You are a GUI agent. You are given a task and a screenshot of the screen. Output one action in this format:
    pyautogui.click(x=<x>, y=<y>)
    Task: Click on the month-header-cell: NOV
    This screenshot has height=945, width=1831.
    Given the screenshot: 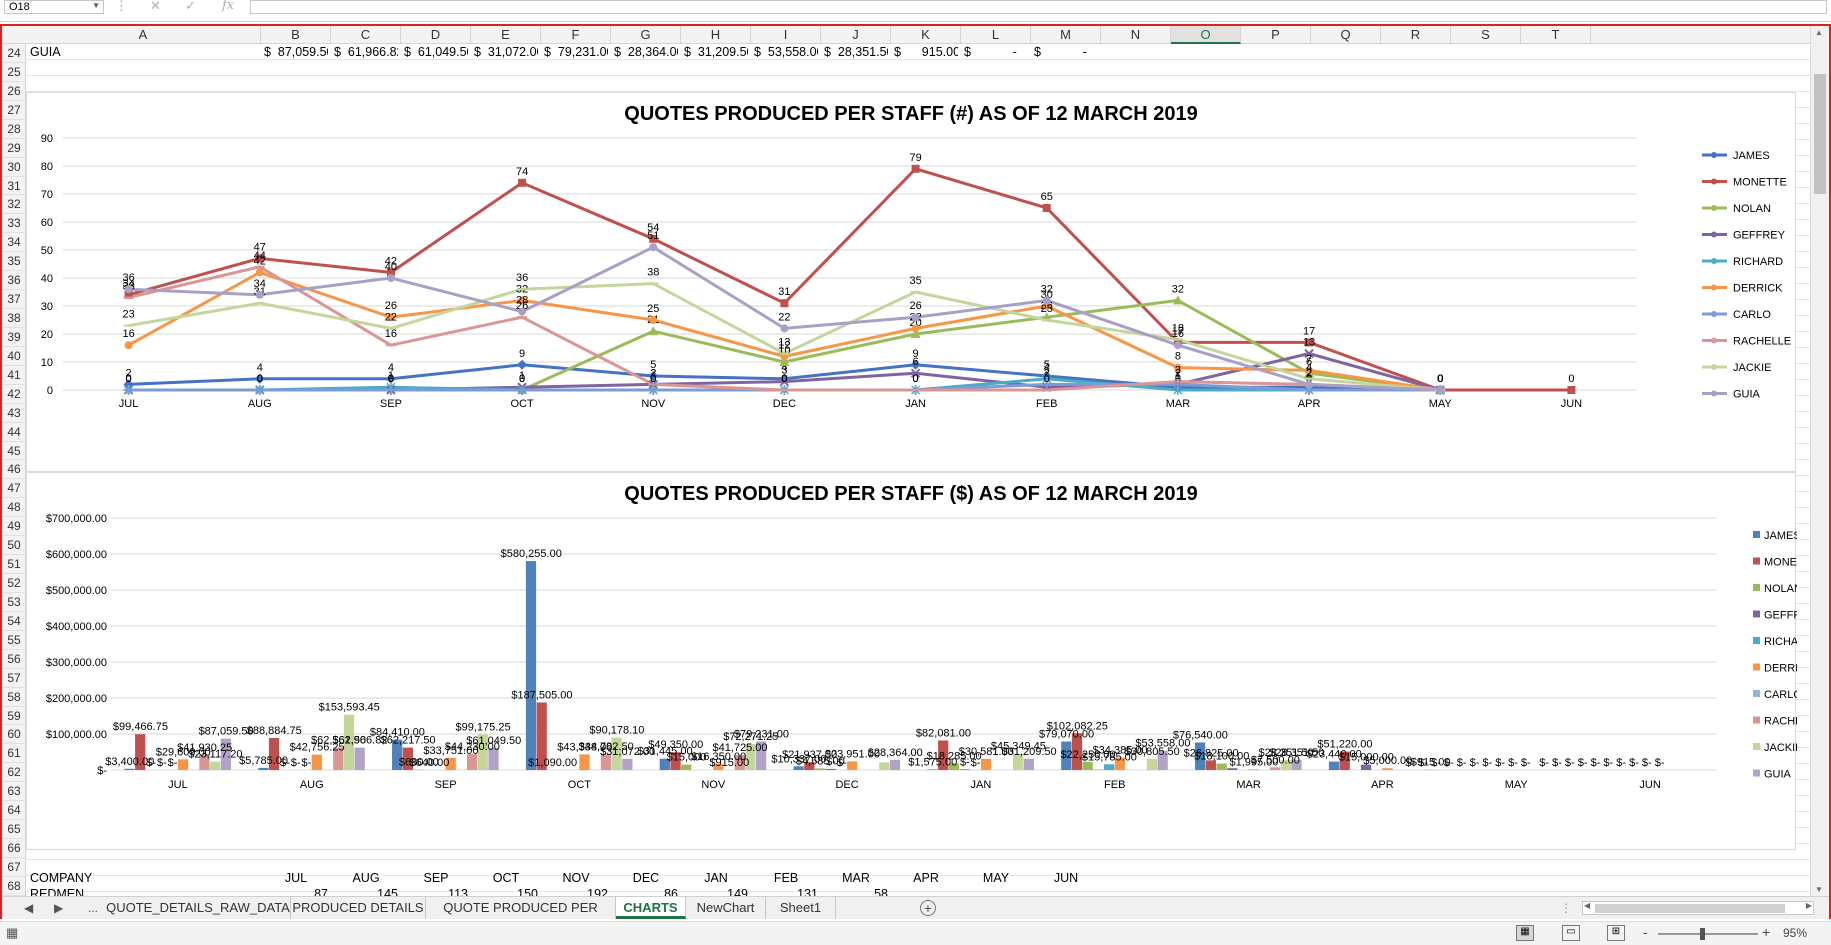 What is the action you would take?
    pyautogui.click(x=576, y=878)
    